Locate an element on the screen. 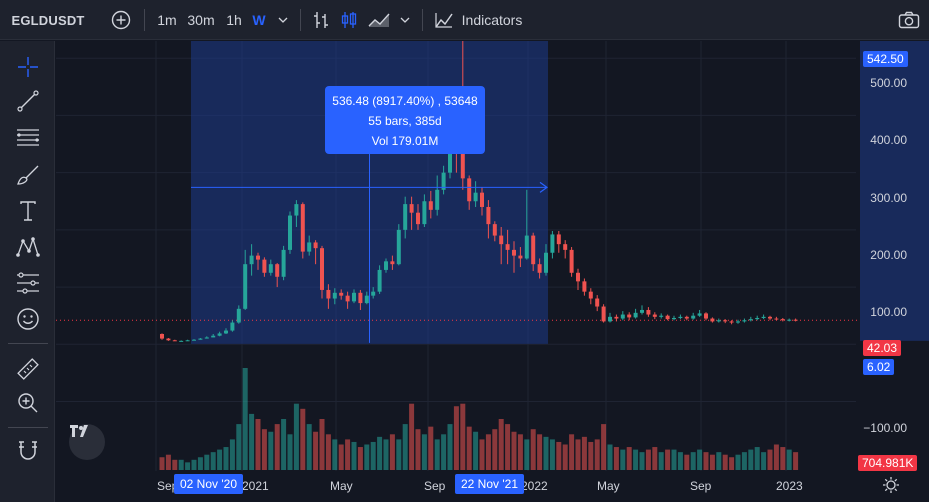 The width and height of the screenshot is (929, 502). candle-style-icon is located at coordinates (349, 20).